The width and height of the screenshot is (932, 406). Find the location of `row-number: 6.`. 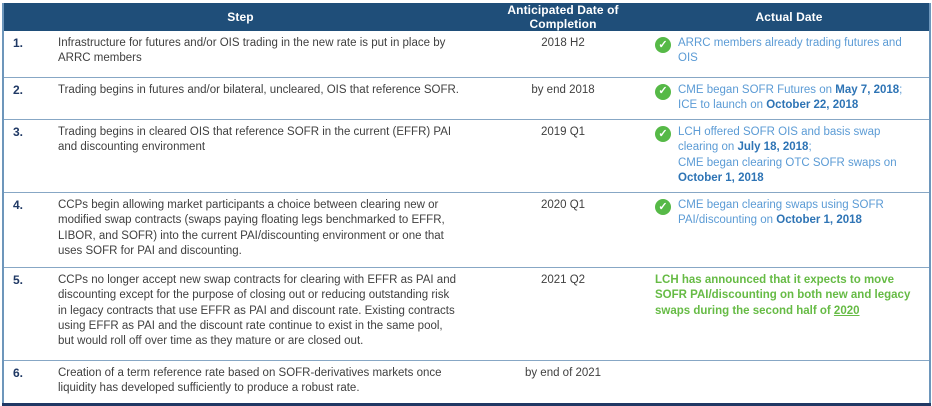

row-number: 6. is located at coordinates (30, 382).